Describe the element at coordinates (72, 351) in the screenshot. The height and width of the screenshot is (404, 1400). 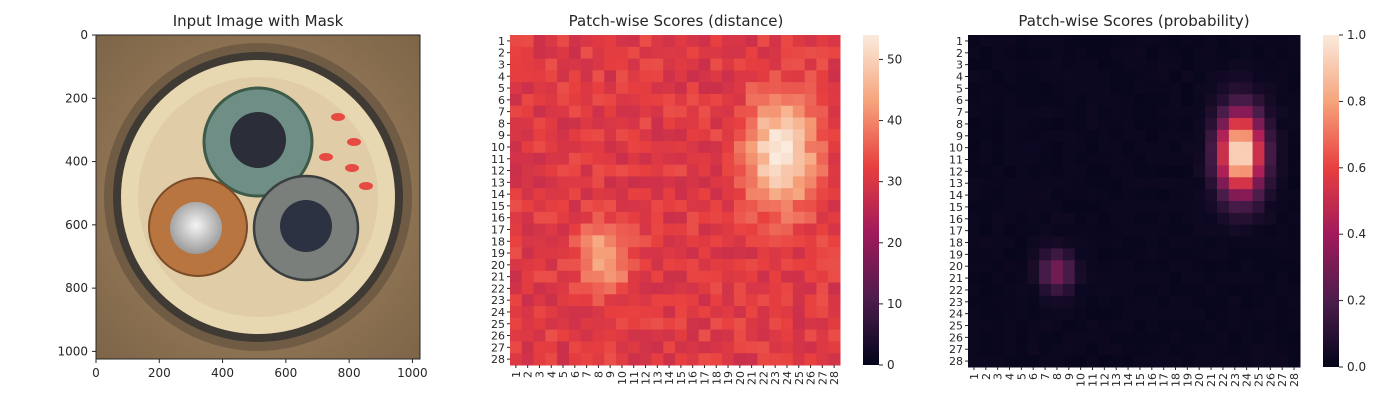
I see `y-tick-label: 1000` at that location.